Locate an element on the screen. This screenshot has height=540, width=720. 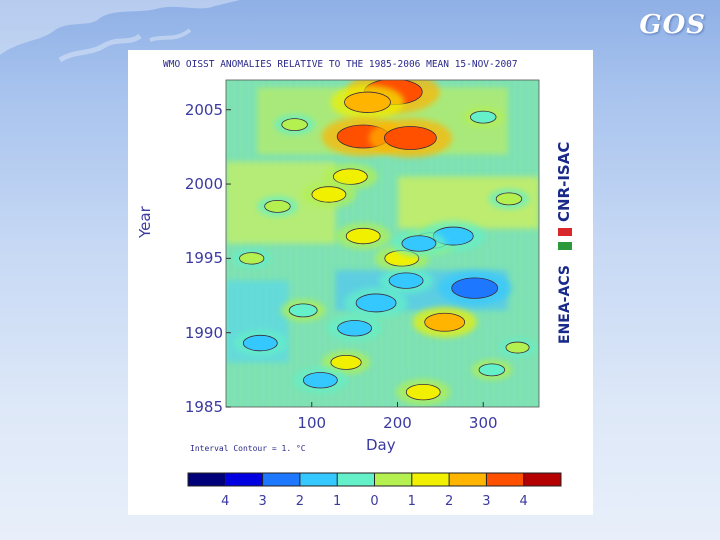
x-tick-label: 300 is located at coordinates (483, 423).